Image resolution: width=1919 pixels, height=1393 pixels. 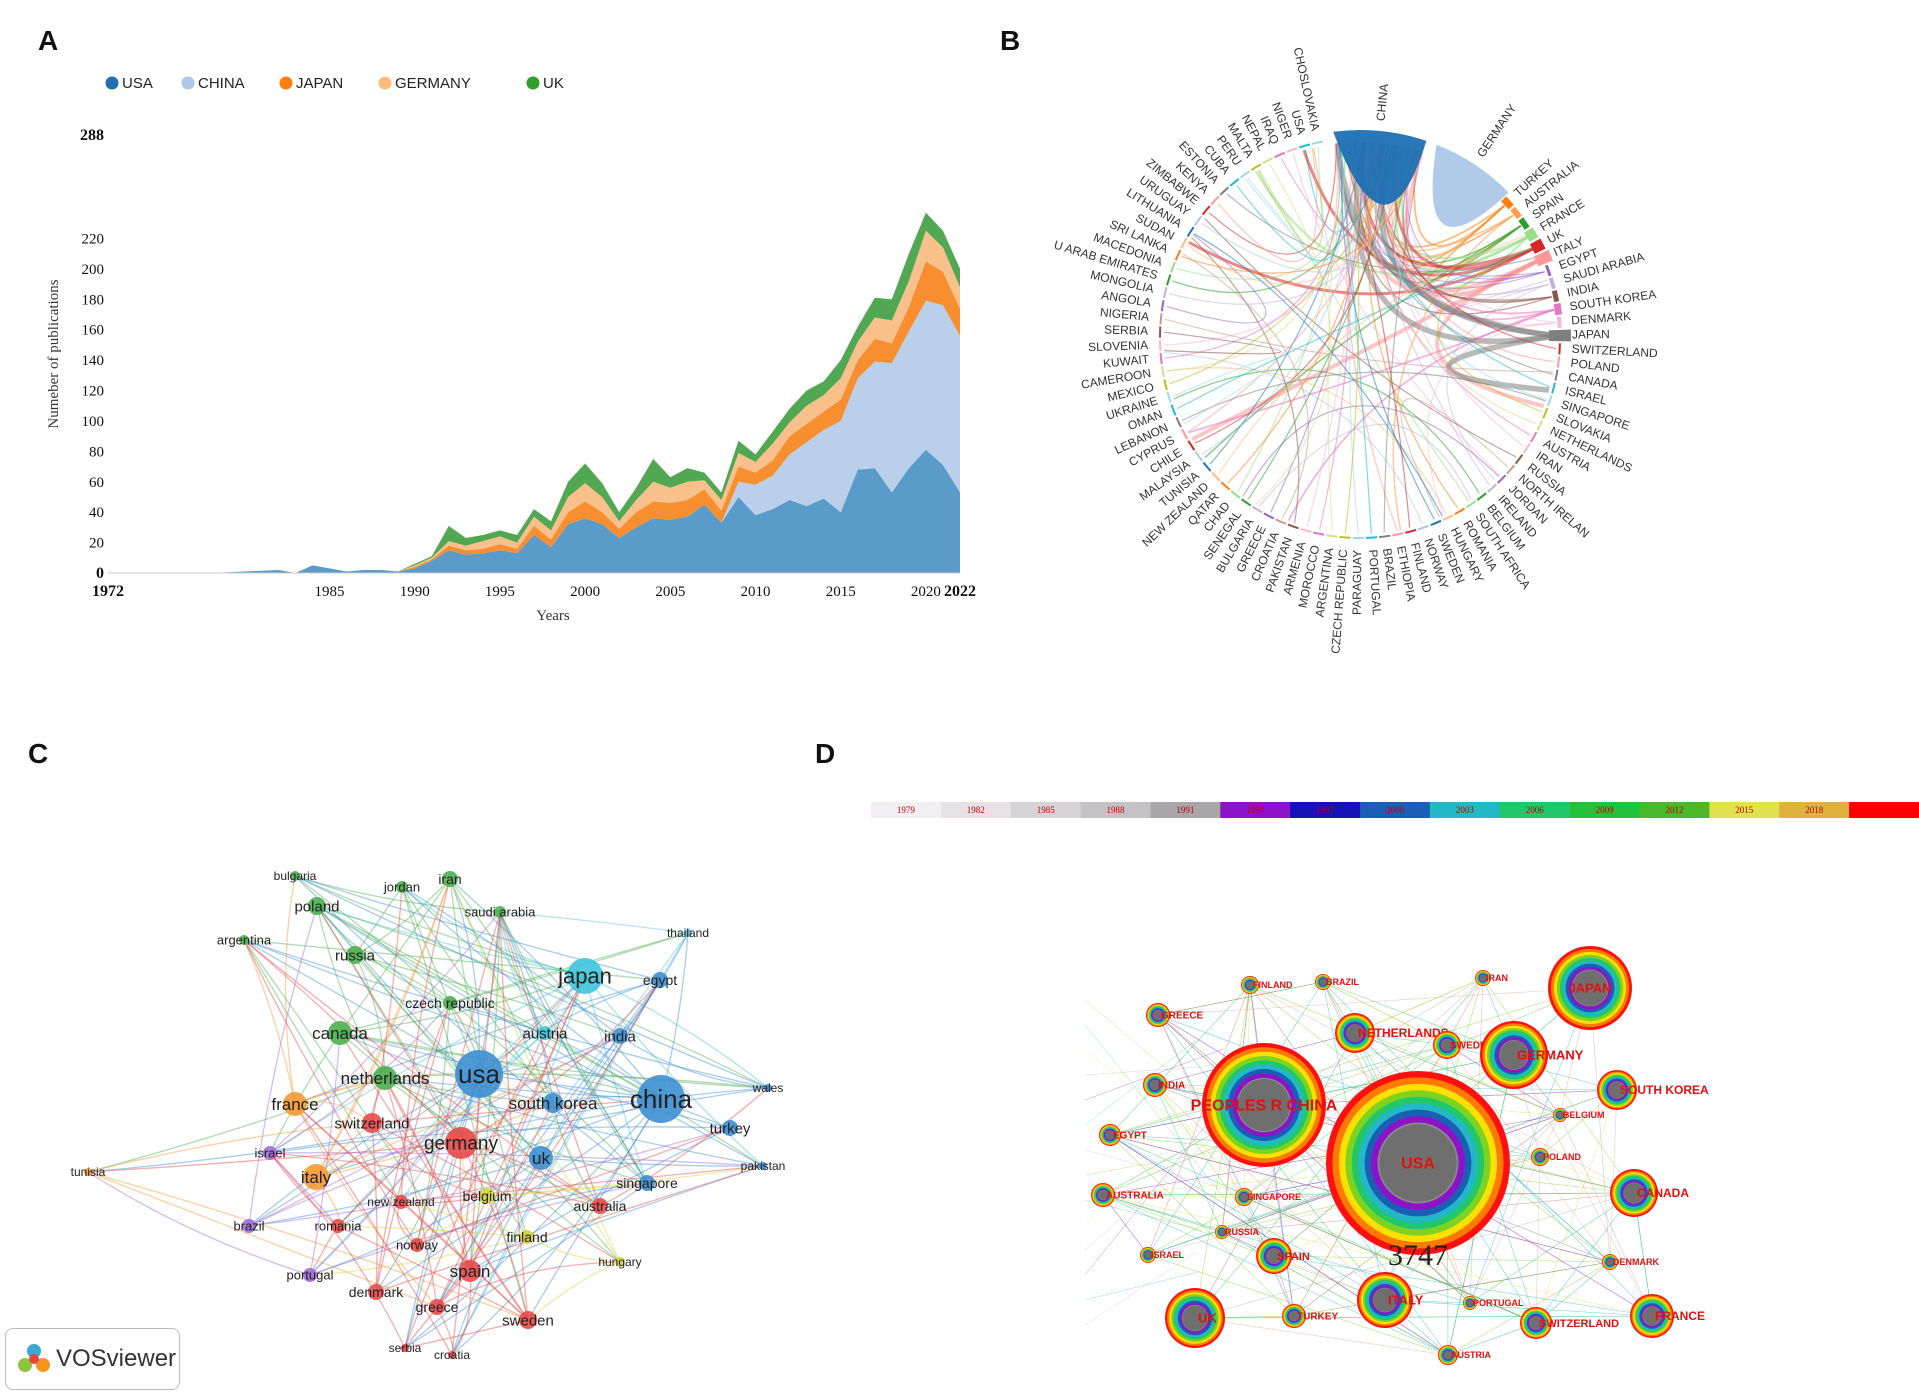 I want to click on edge-canada-japan, so click(x=462, y=1004).